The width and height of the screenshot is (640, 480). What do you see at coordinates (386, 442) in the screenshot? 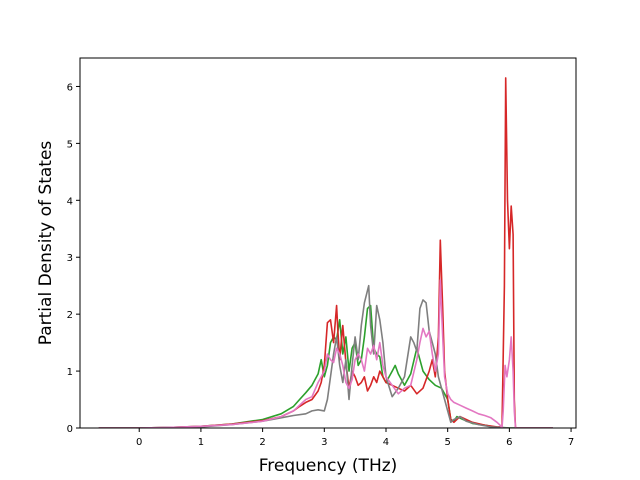
I see `x-tick-label: 4` at bounding box center [386, 442].